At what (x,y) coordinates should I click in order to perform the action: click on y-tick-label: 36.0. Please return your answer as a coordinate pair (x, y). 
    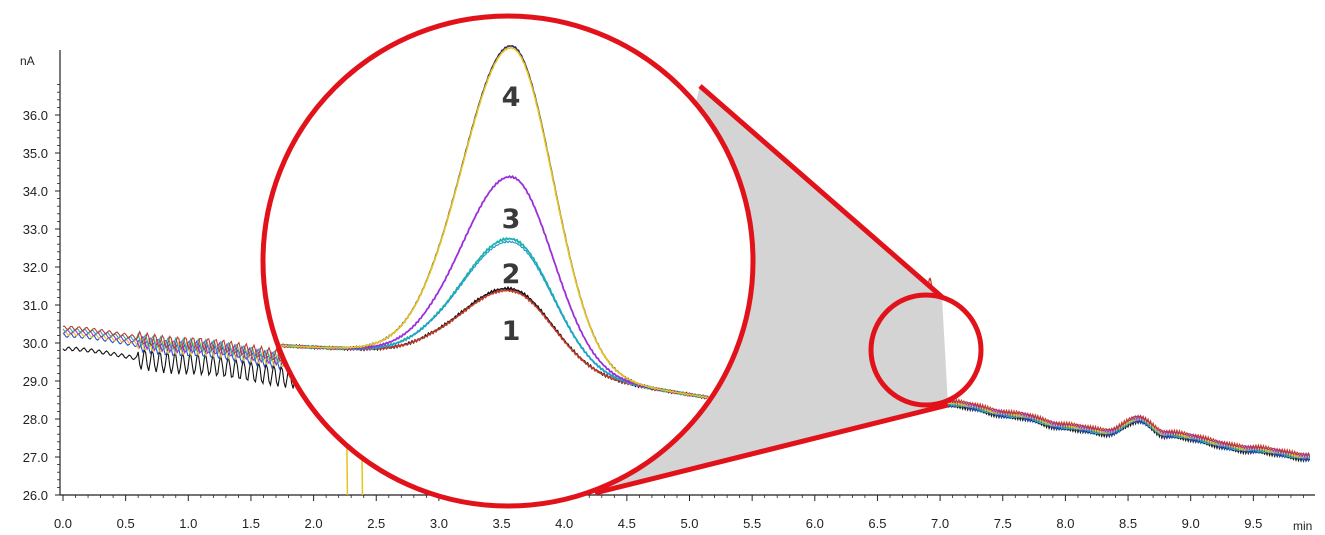
    Looking at the image, I should click on (35, 115).